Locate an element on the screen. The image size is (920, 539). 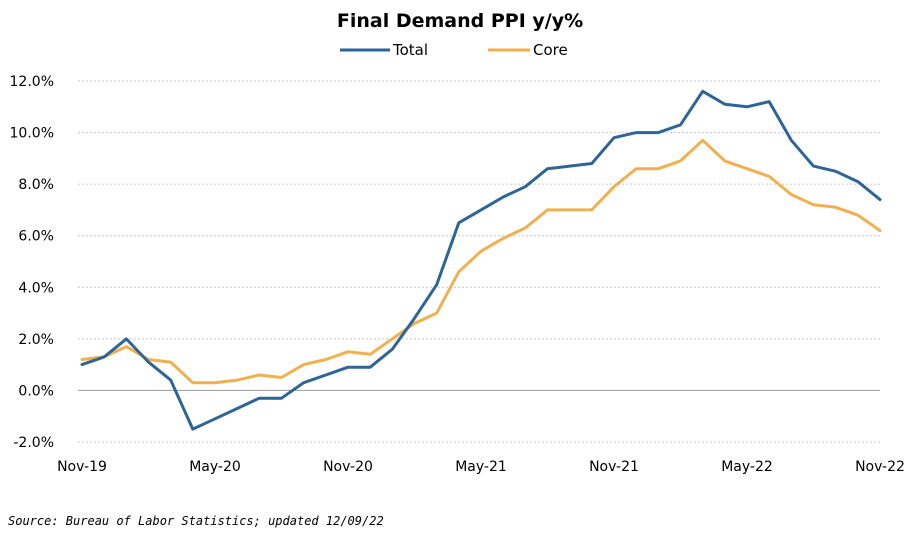
y-tick-label: 10.0% is located at coordinates (32, 134).